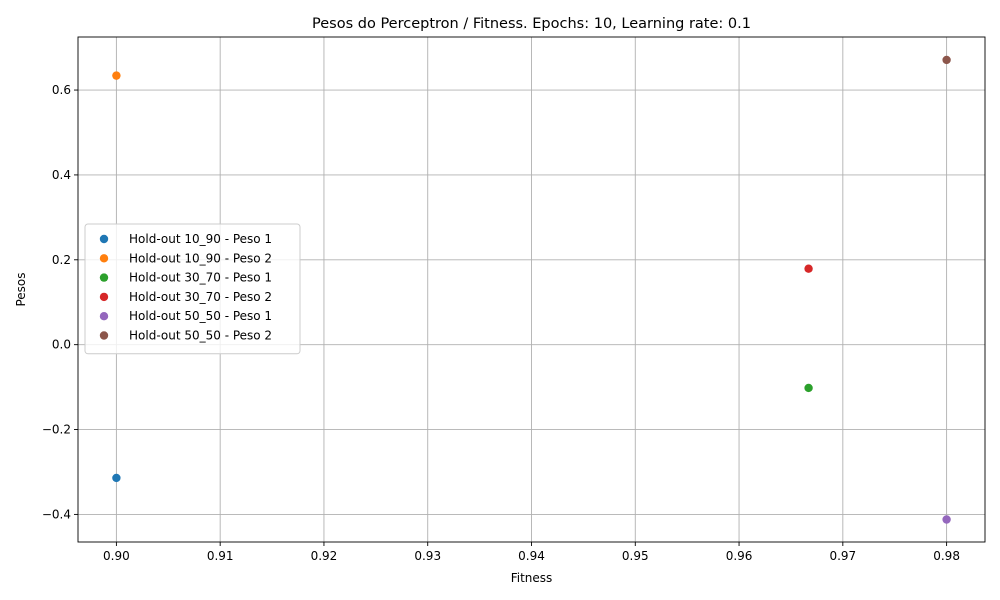 This screenshot has width=1000, height=600. Describe the element at coordinates (56, 514) in the screenshot. I see `y-tick-label: −0.4` at that location.